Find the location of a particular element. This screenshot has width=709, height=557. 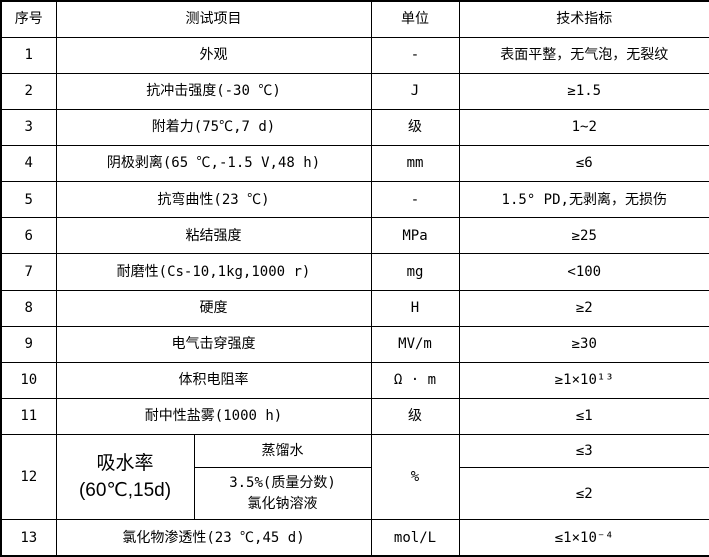

cell-item: 阴极剥离(65 ℃,-1.5 V,48 h) is located at coordinates (213, 163).